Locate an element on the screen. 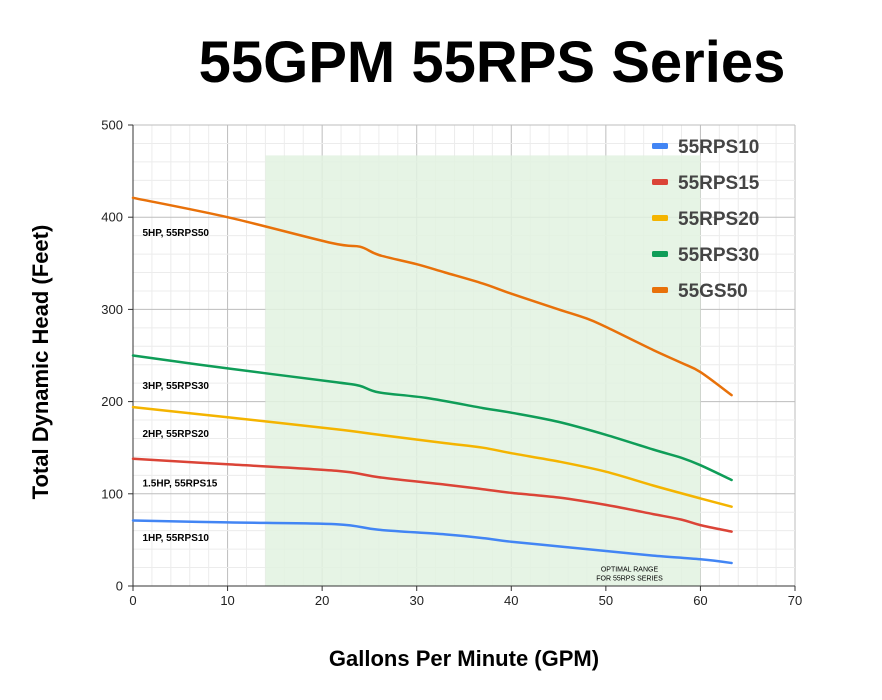  legend: 55RPS10 55RPS15 55RPS20 55RPS30 55GS50 is located at coordinates (706, 219).